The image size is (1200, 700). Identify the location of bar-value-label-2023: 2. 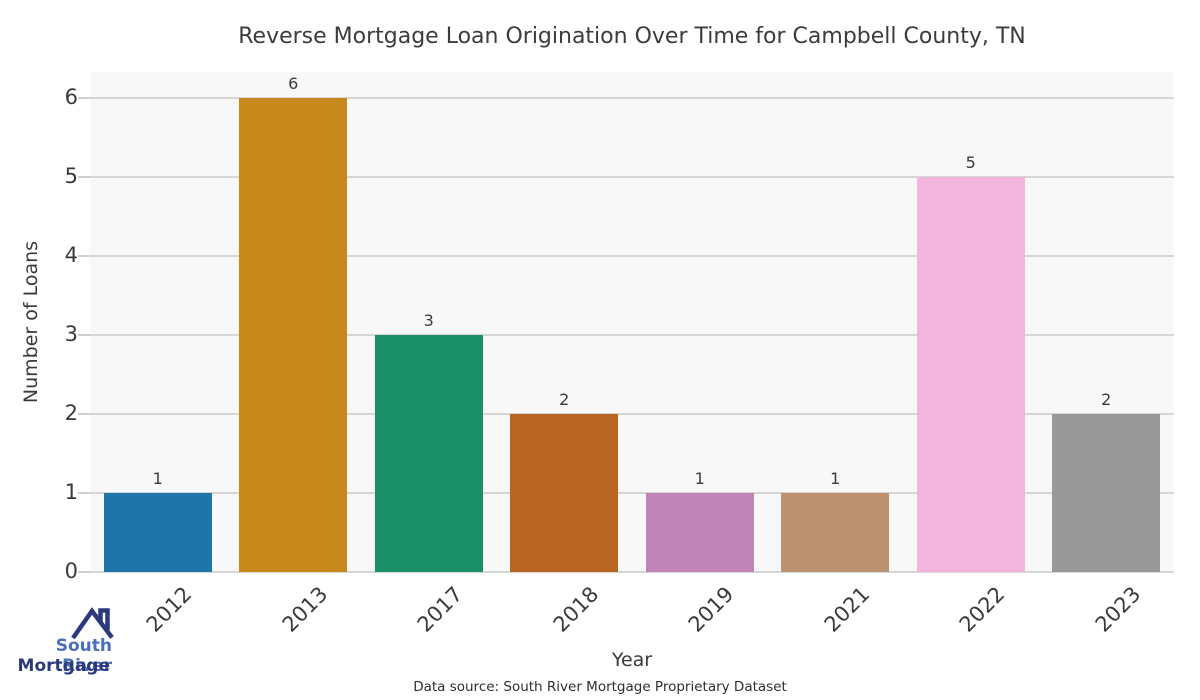
(1106, 399).